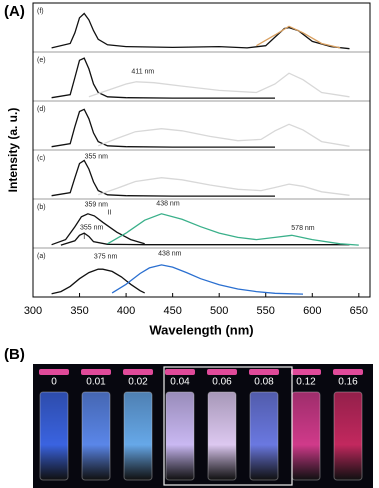 This screenshot has width=379, height=488. What do you see at coordinates (359, 311) in the screenshot?
I see `x-tick-label: 650` at bounding box center [359, 311].